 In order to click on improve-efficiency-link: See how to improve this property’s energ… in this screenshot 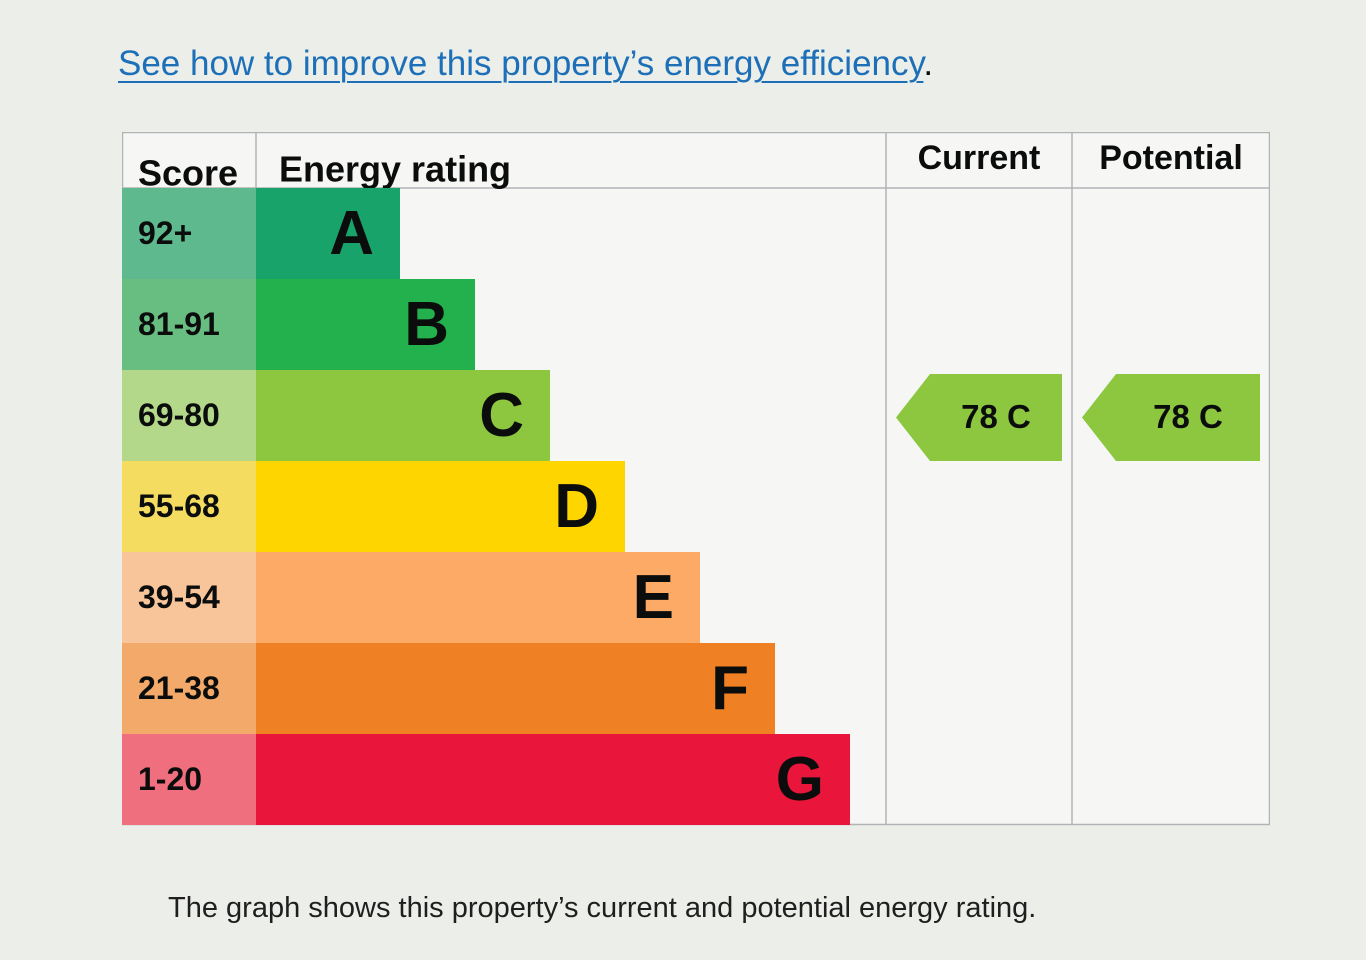, I will do `click(521, 63)`.